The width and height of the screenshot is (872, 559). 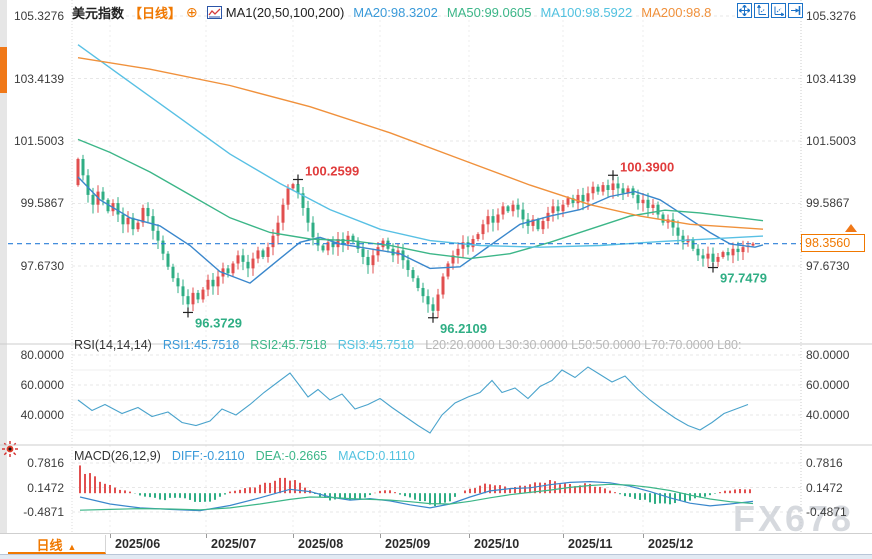 I want to click on dea-value: DEA:-0.2665, so click(x=291, y=456).